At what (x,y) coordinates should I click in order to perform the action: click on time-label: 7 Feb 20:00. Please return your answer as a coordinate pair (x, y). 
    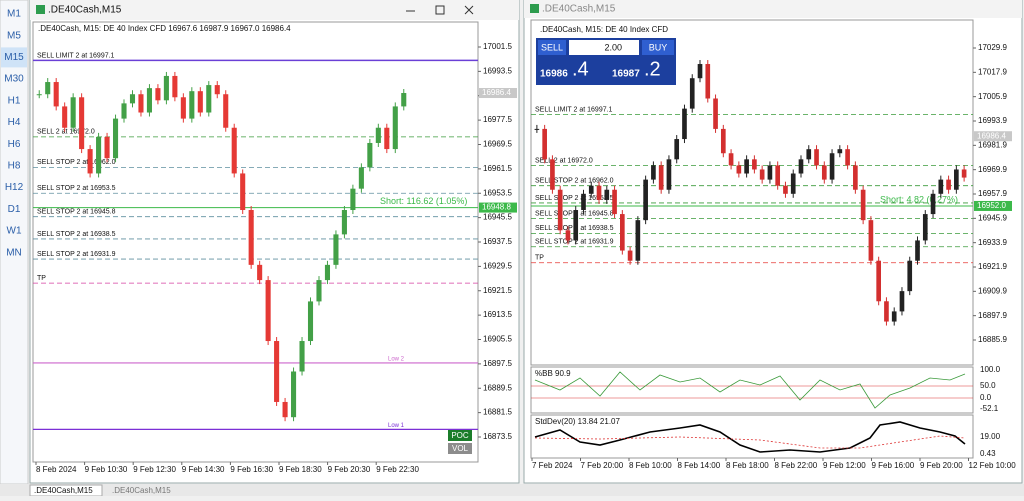
    Looking at the image, I should click on (602, 465).